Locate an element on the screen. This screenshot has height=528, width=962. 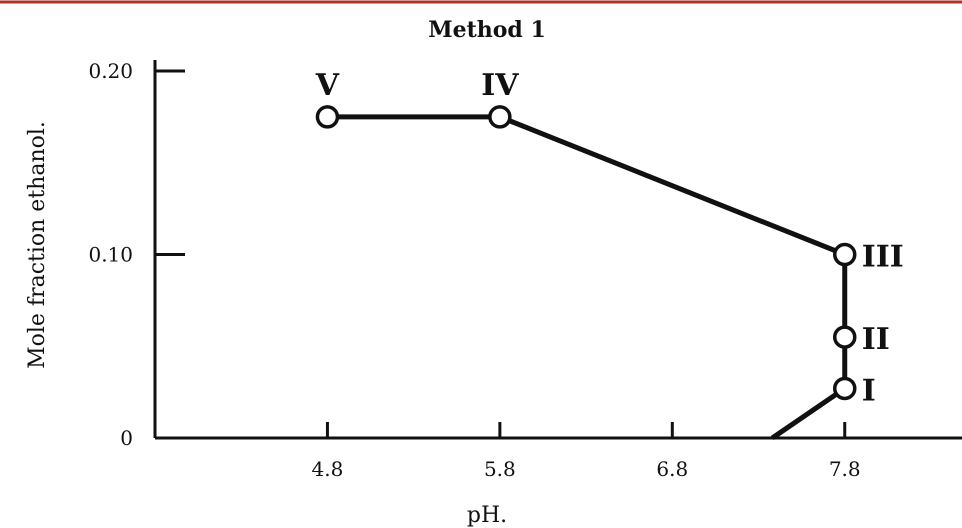
point-label: IV is located at coordinates (500, 85).